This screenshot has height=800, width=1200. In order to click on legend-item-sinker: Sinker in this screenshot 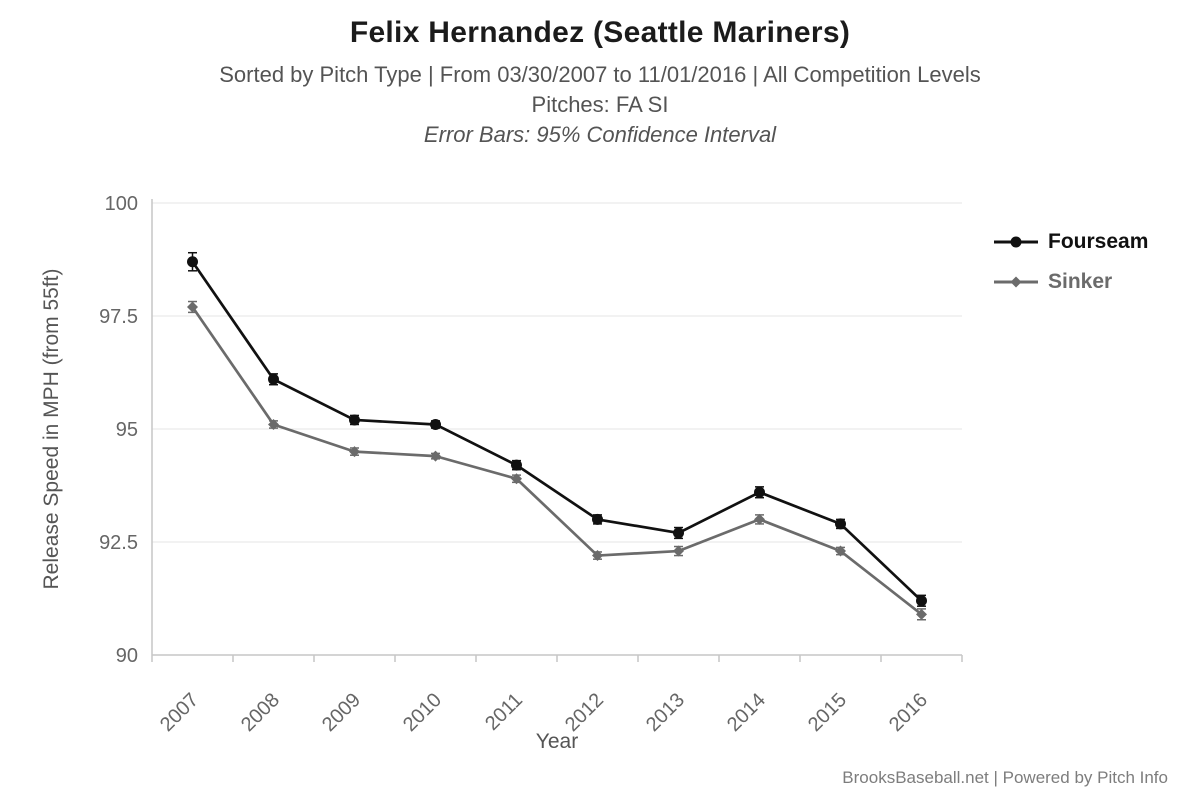, I will do `click(1070, 282)`.